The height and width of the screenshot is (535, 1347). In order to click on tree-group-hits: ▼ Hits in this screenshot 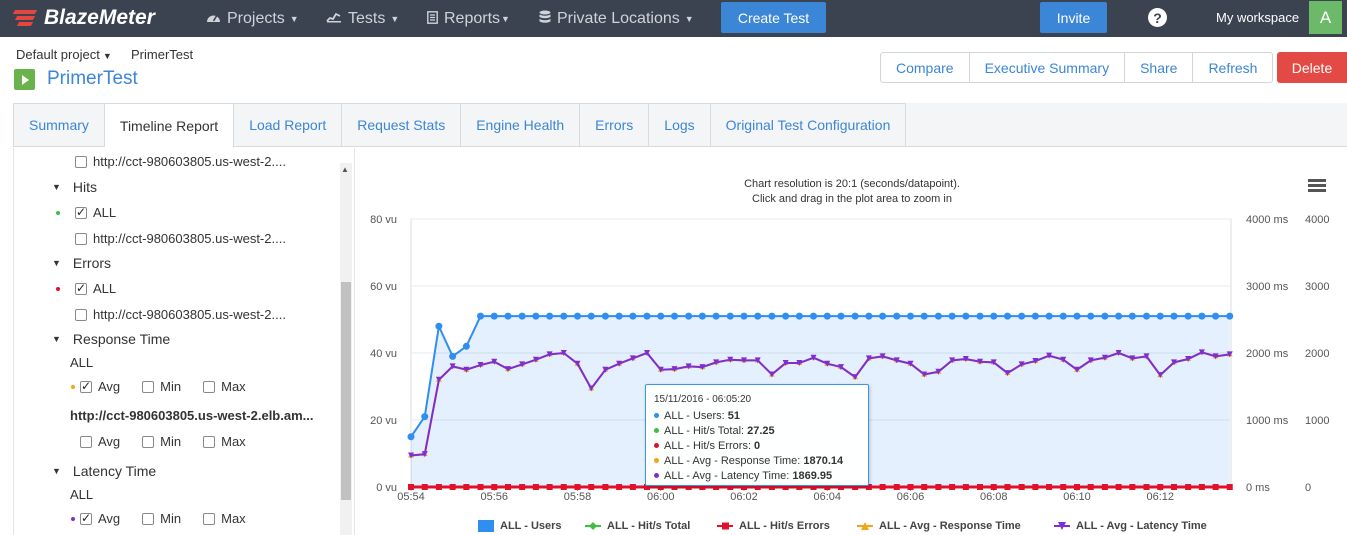, I will do `click(74, 187)`.